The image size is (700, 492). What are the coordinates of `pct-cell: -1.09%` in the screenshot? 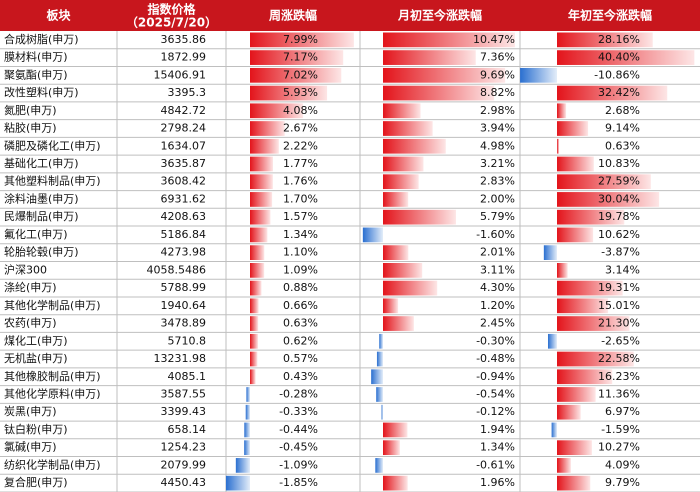 It's located at (298, 464).